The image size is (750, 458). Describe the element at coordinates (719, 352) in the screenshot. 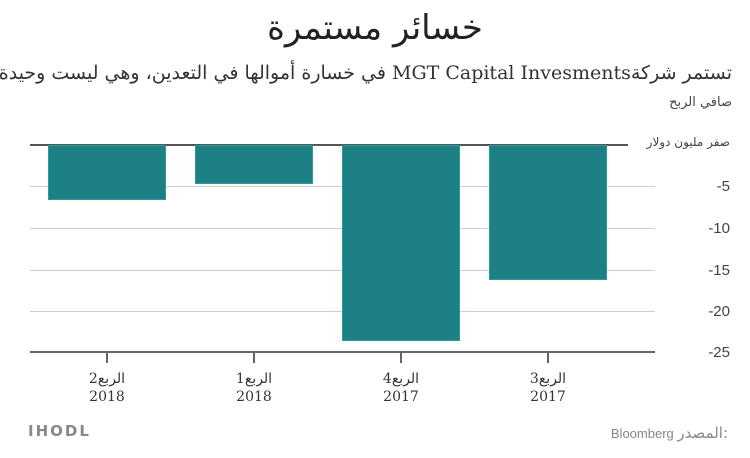

I see `y-tick-label: -25` at that location.